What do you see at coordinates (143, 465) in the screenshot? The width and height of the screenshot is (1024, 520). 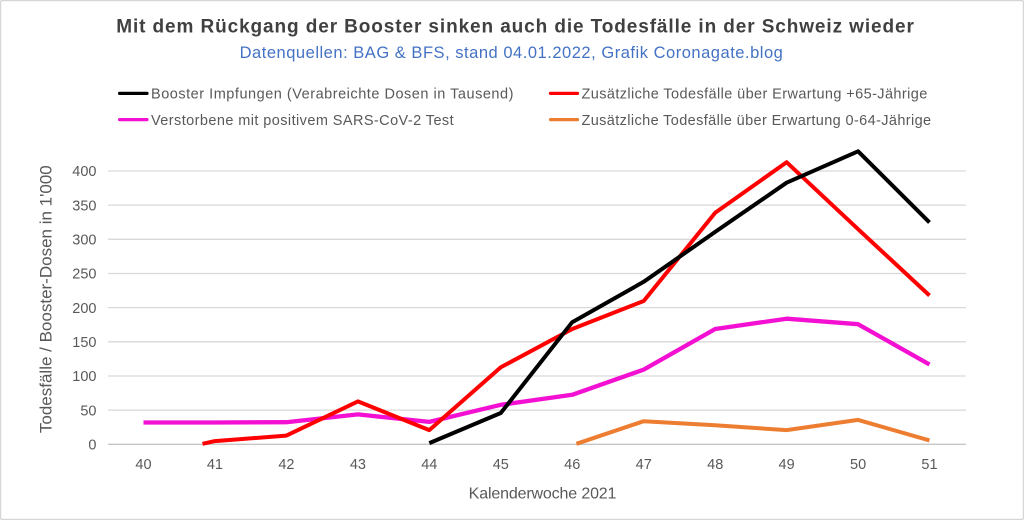 I see `svg-text: 40` at bounding box center [143, 465].